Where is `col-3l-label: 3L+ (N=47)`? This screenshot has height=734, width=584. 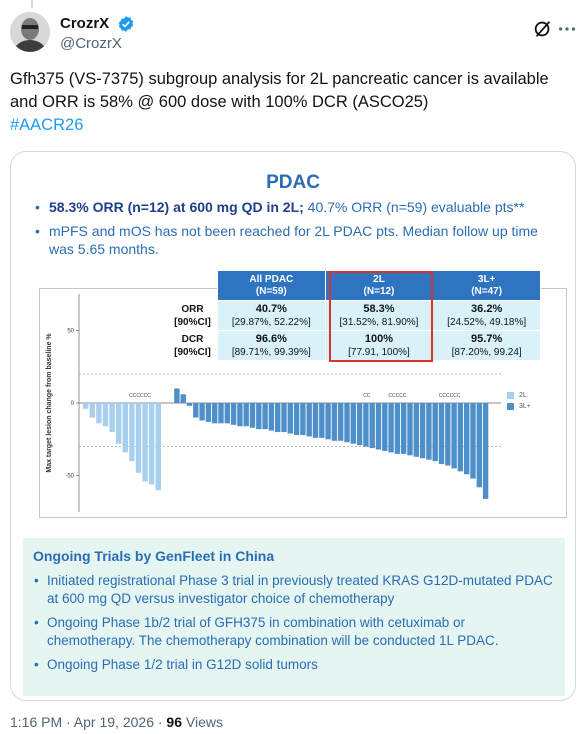 col-3l-label: 3L+ (N=47) is located at coordinates (487, 285).